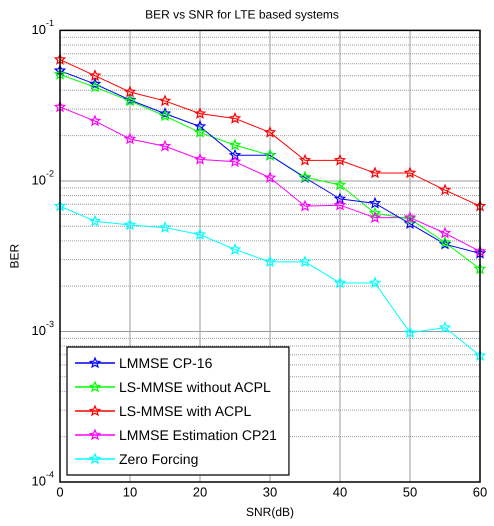  Describe the element at coordinates (200, 492) in the screenshot. I see `x-tick-label: 20` at that location.